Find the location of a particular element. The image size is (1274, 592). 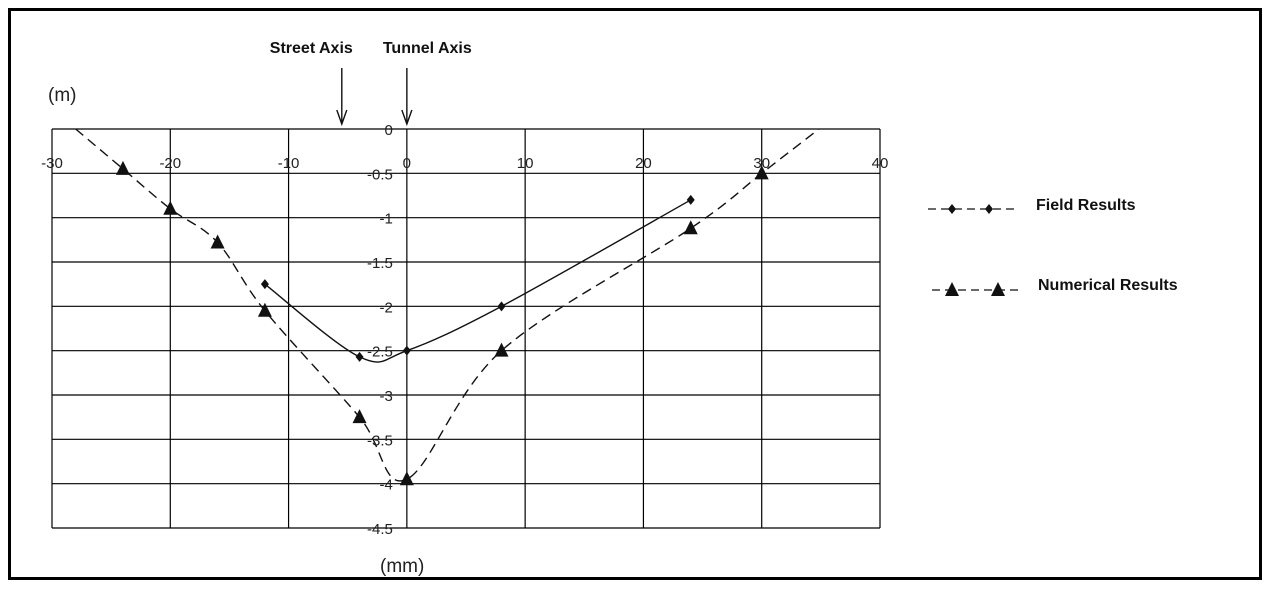

x-tick-label: -30 is located at coordinates (52, 163).